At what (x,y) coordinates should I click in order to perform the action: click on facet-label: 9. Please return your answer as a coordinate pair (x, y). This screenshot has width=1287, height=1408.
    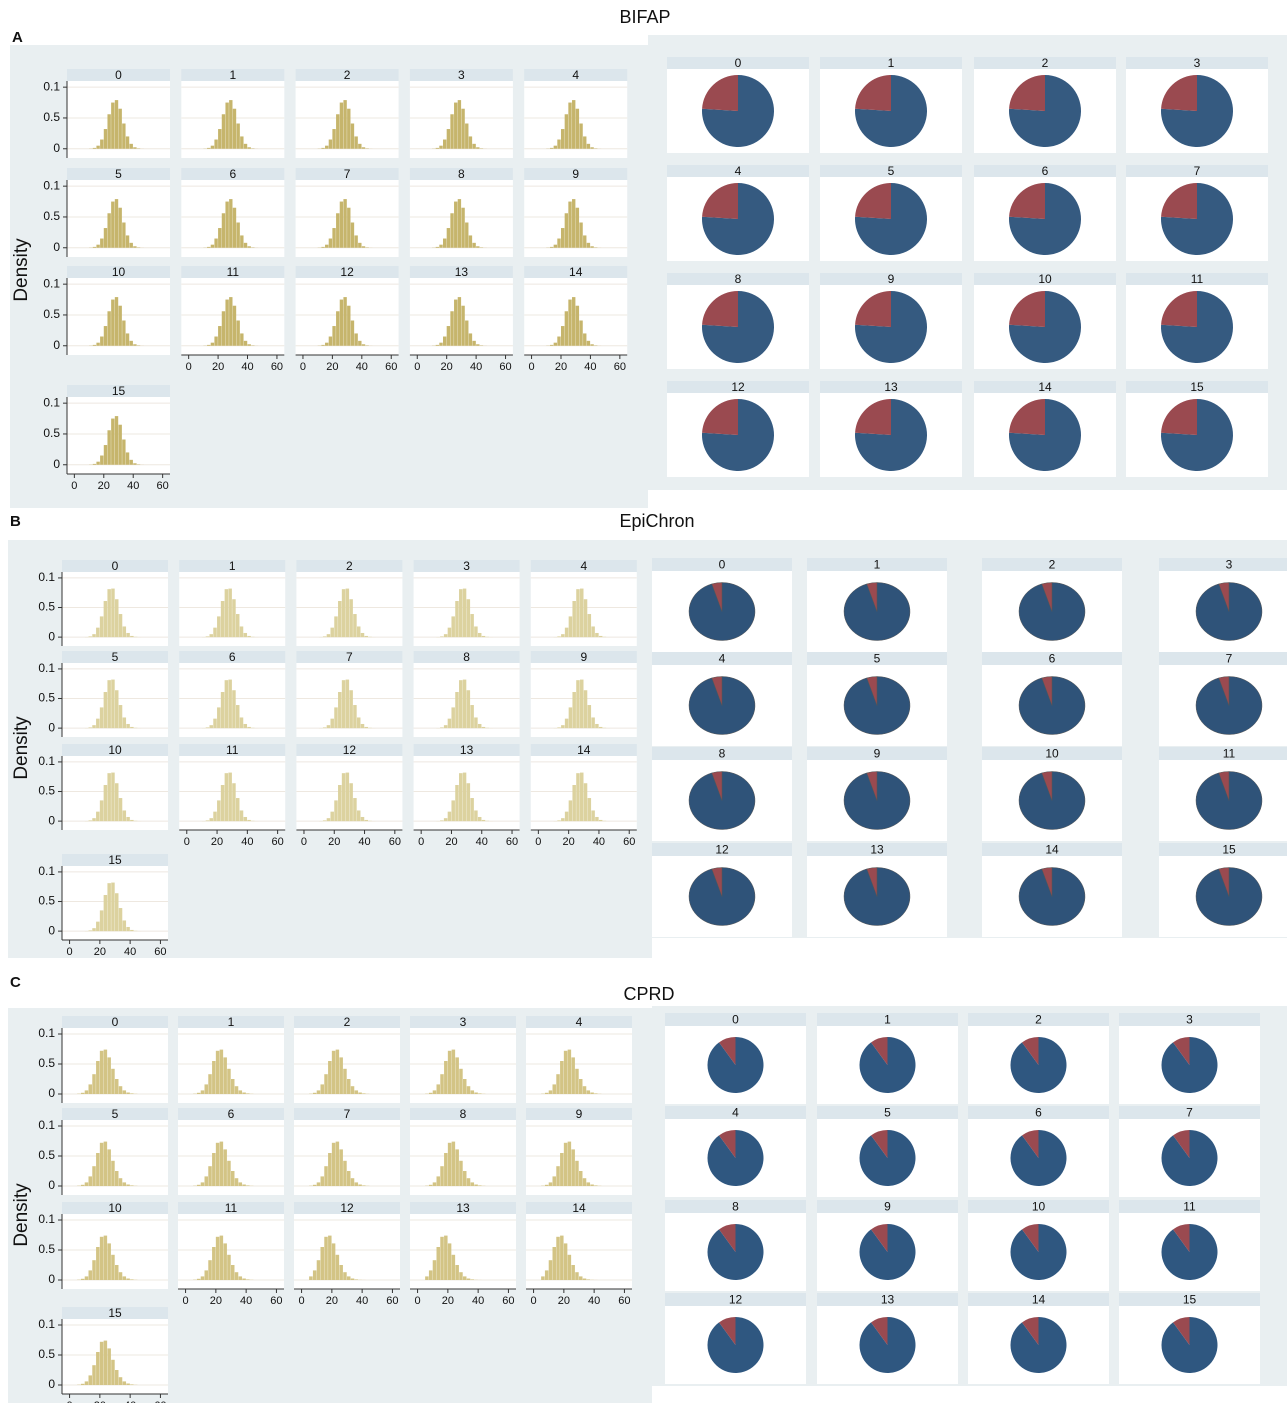
    Looking at the image, I should click on (877, 754).